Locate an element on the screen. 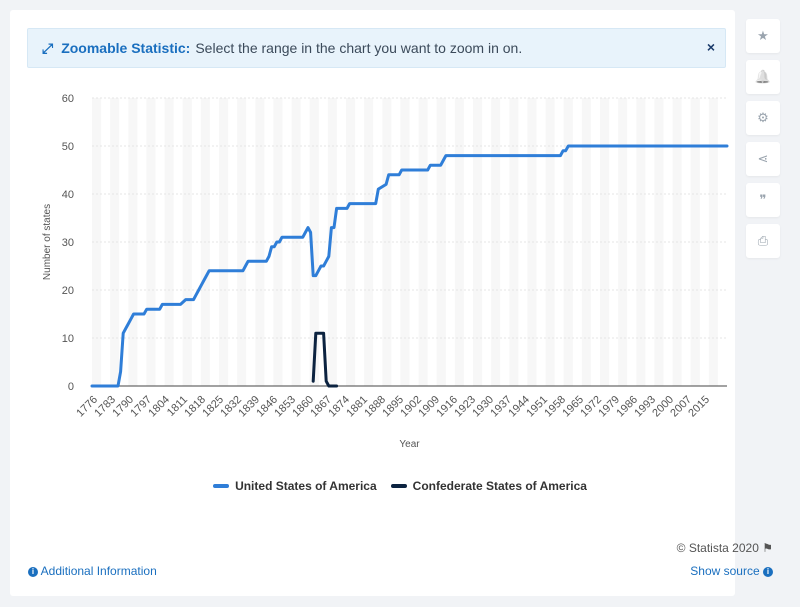 The image size is (800, 607). y-tick-label: 50 is located at coordinates (68, 147).